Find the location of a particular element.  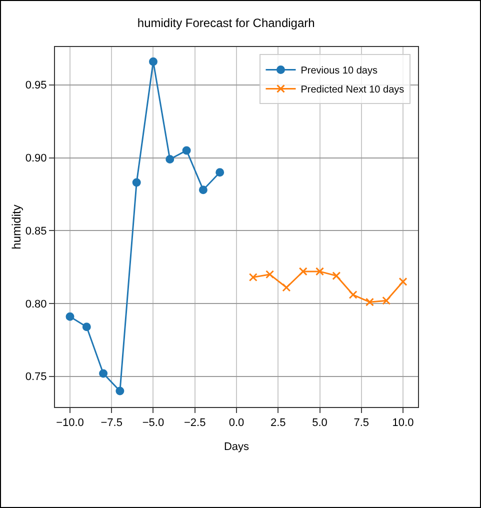

y-tick-label: 0.95 is located at coordinates (36, 86).